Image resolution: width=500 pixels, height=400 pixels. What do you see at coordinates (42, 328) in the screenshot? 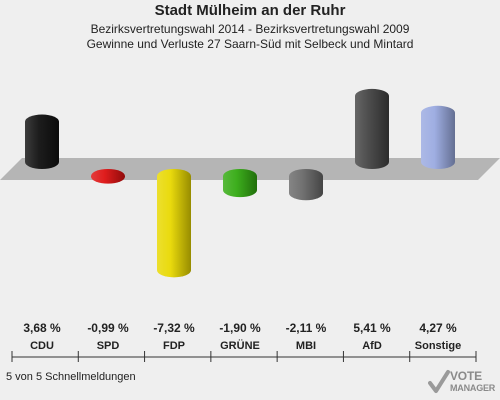
I see `value-label: 3,68 %` at bounding box center [42, 328].